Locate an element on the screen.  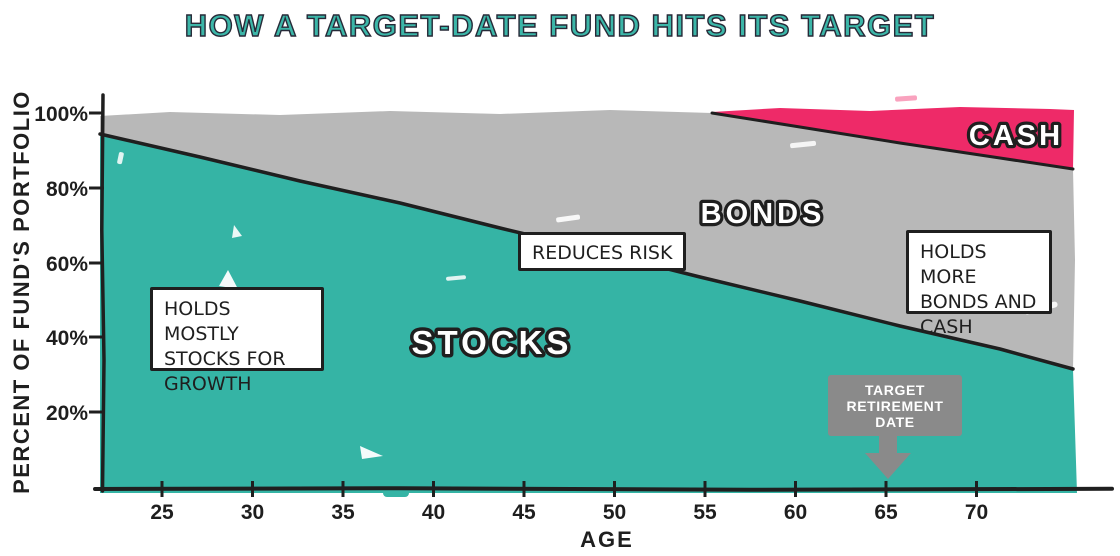
target-retirement-date-badge: TARGET RETIREMENT DATE is located at coordinates (895, 405).